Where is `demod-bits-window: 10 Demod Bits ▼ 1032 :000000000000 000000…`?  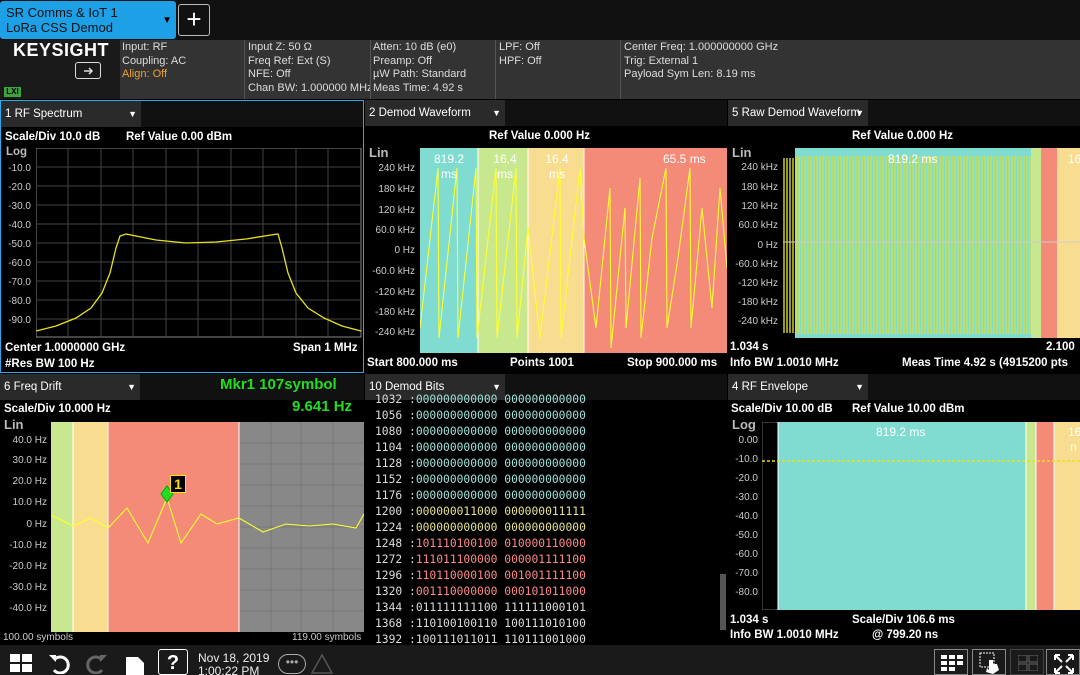 demod-bits-window: 10 Demod Bits ▼ 1032 :000000000000 000000… is located at coordinates (546, 509).